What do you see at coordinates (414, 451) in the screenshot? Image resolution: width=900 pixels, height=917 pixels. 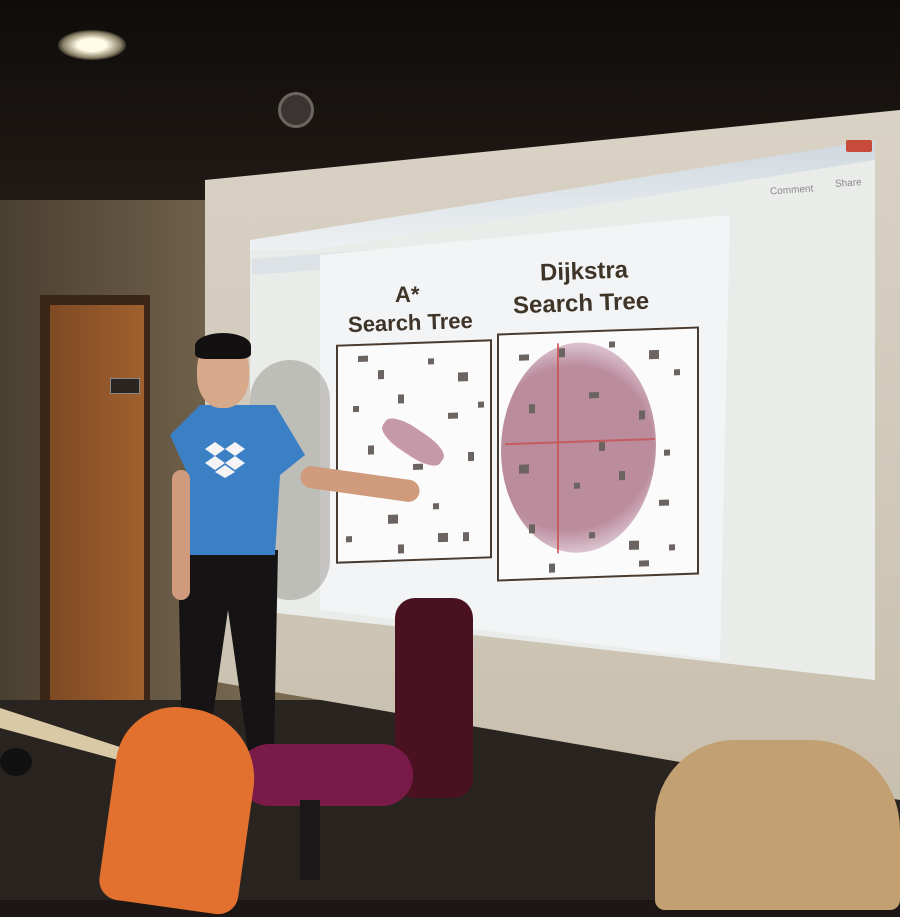 I see `astar-grid` at bounding box center [414, 451].